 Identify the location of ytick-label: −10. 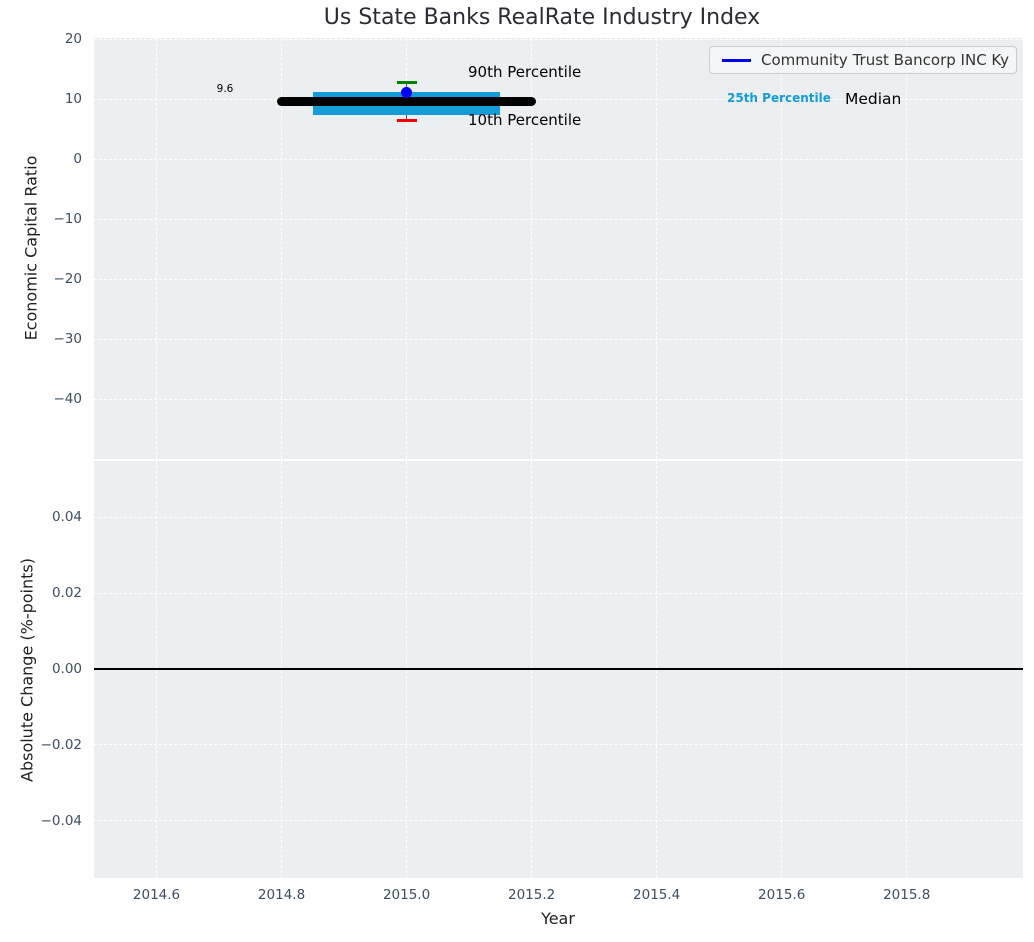
(68, 219).